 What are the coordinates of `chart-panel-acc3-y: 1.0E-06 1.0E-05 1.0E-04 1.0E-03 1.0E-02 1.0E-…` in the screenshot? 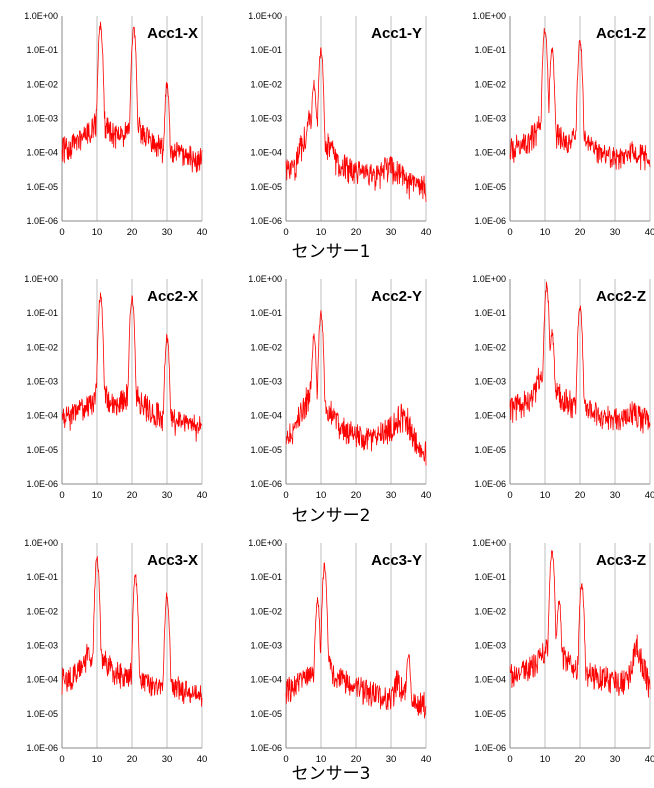 It's located at (339, 651).